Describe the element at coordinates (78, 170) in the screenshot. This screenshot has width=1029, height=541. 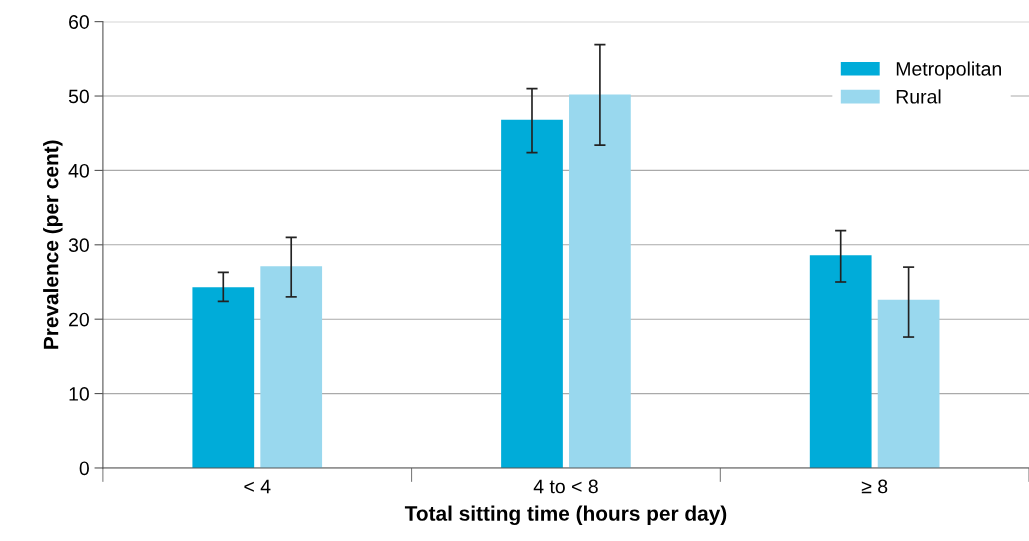
I see `y-tick-label: 40` at that location.